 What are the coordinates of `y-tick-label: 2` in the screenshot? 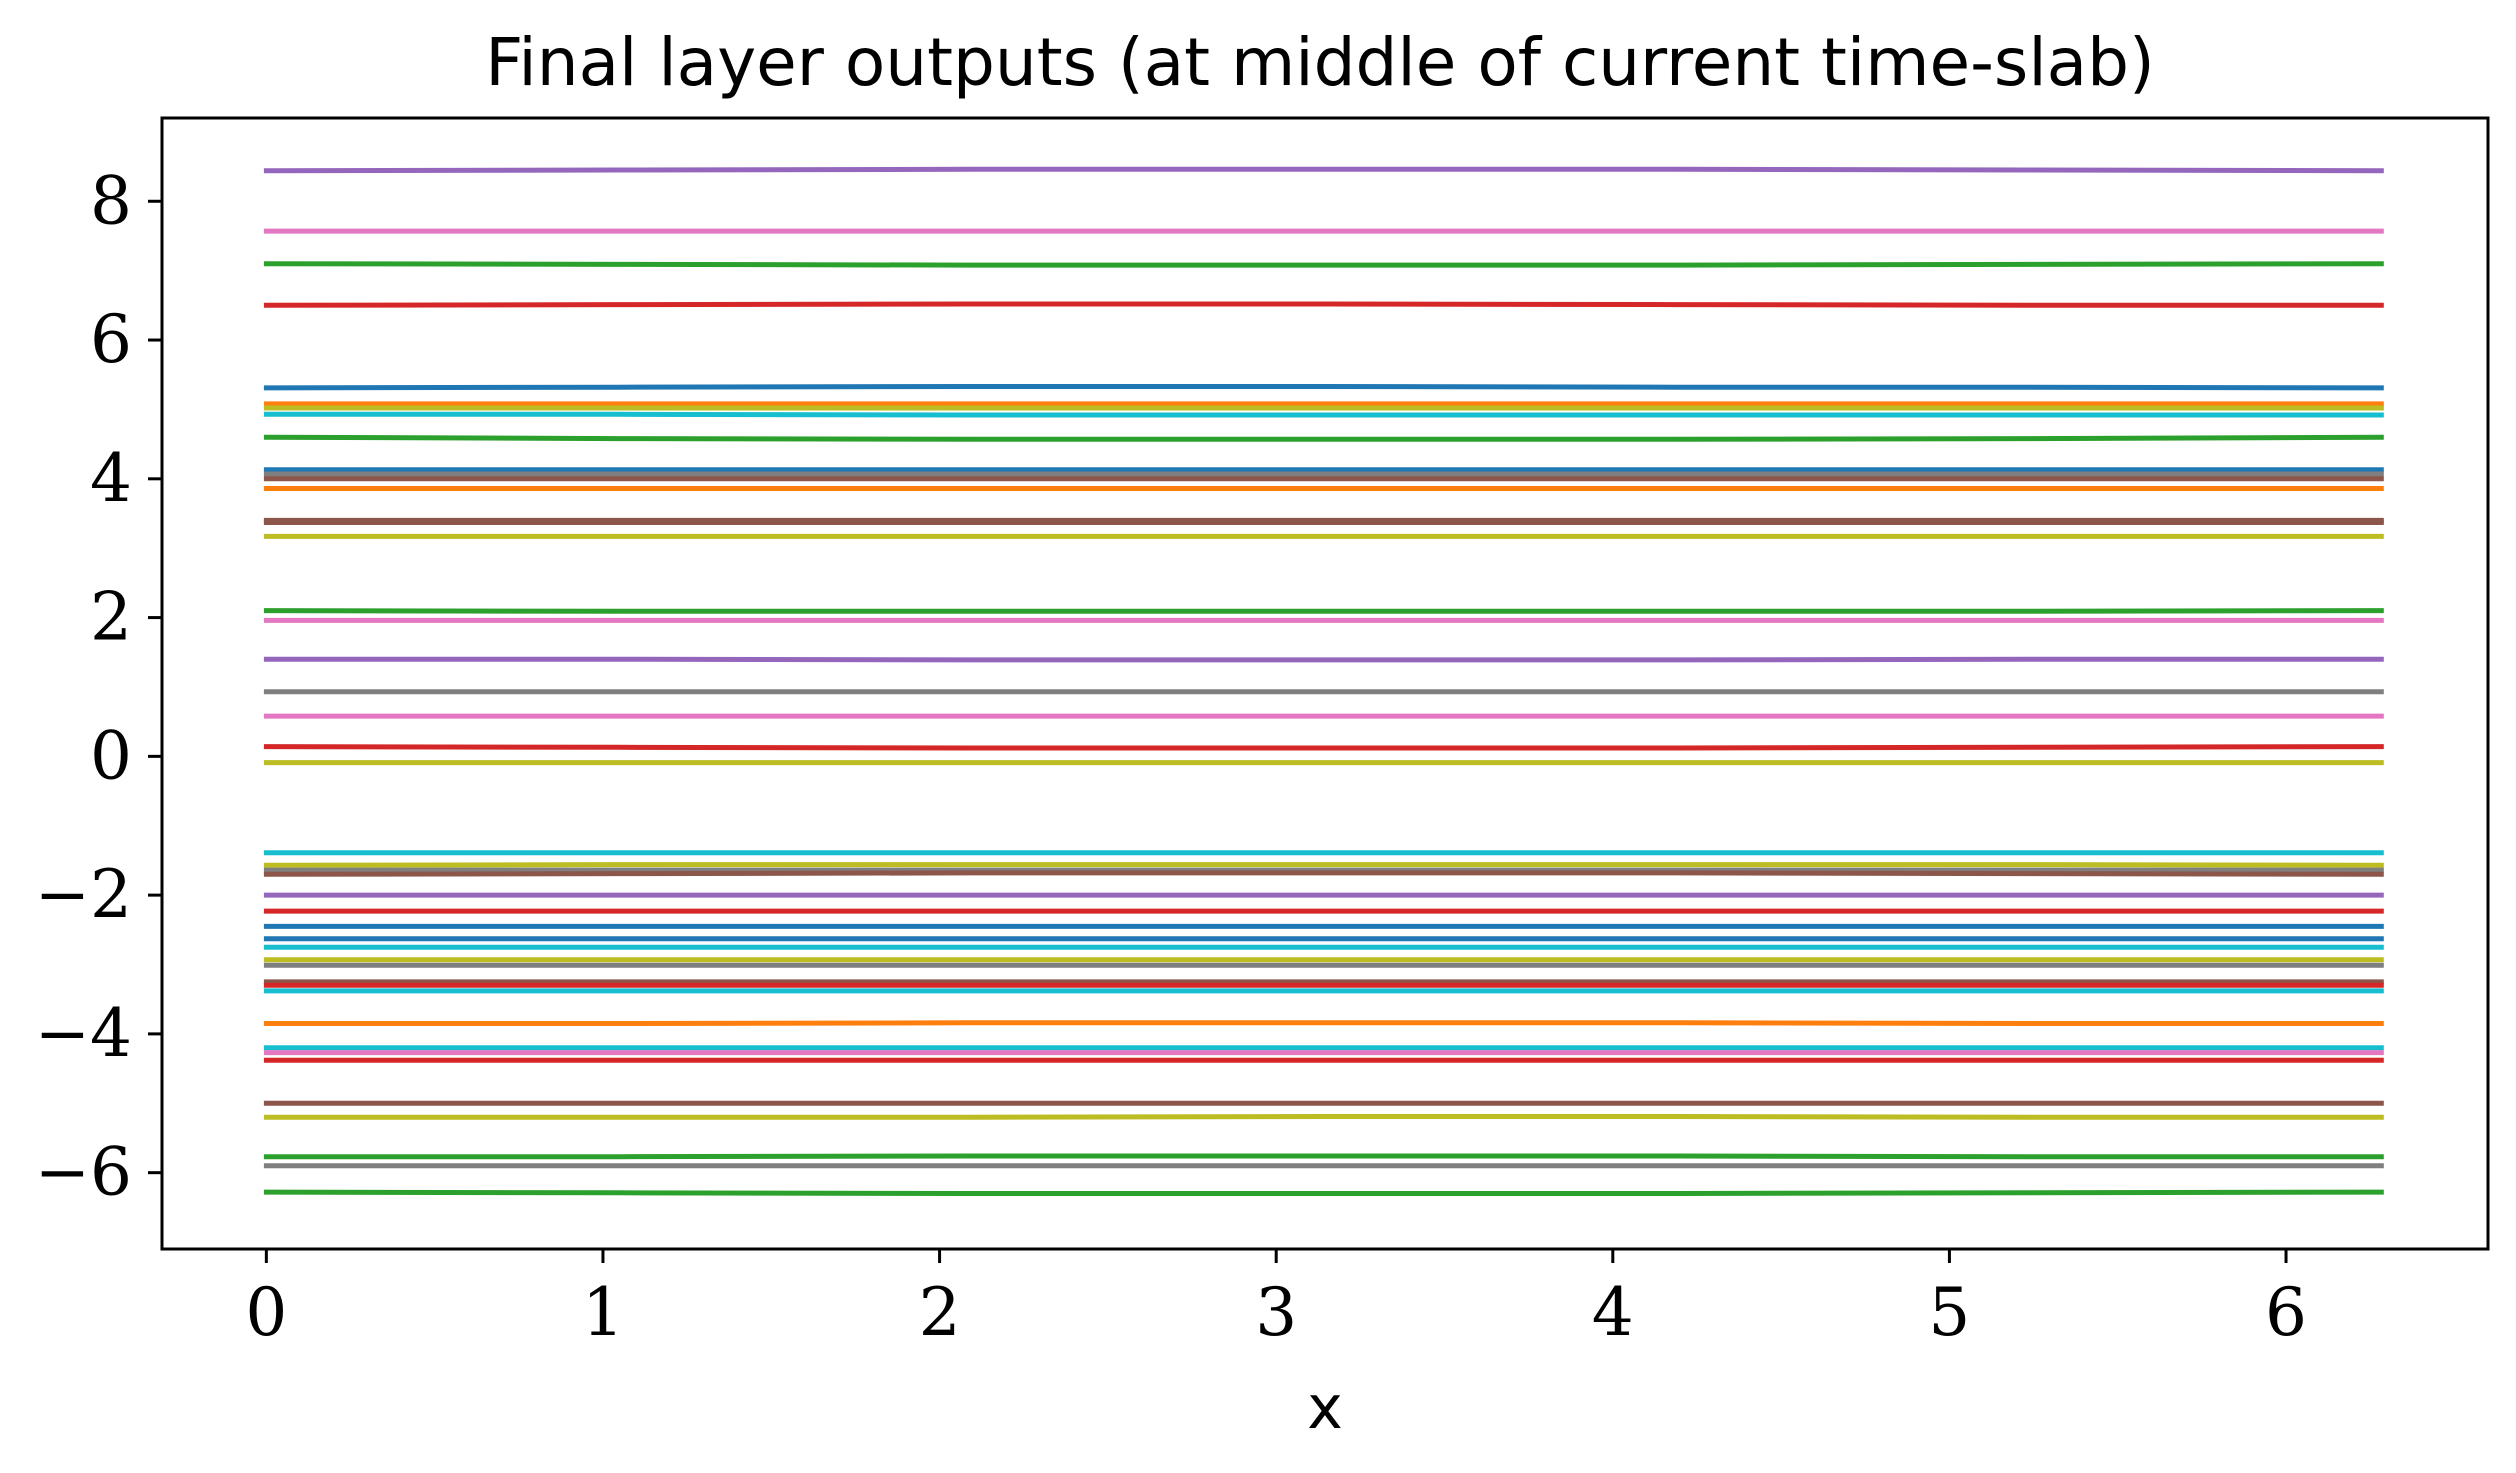 It's located at (111, 617).